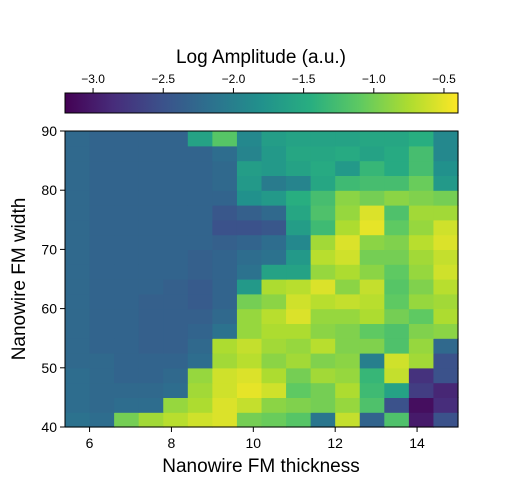 This screenshot has width=509, height=480. What do you see at coordinates (260, 466) in the screenshot?
I see `x-axis-title: Nanowire FM thickness` at bounding box center [260, 466].